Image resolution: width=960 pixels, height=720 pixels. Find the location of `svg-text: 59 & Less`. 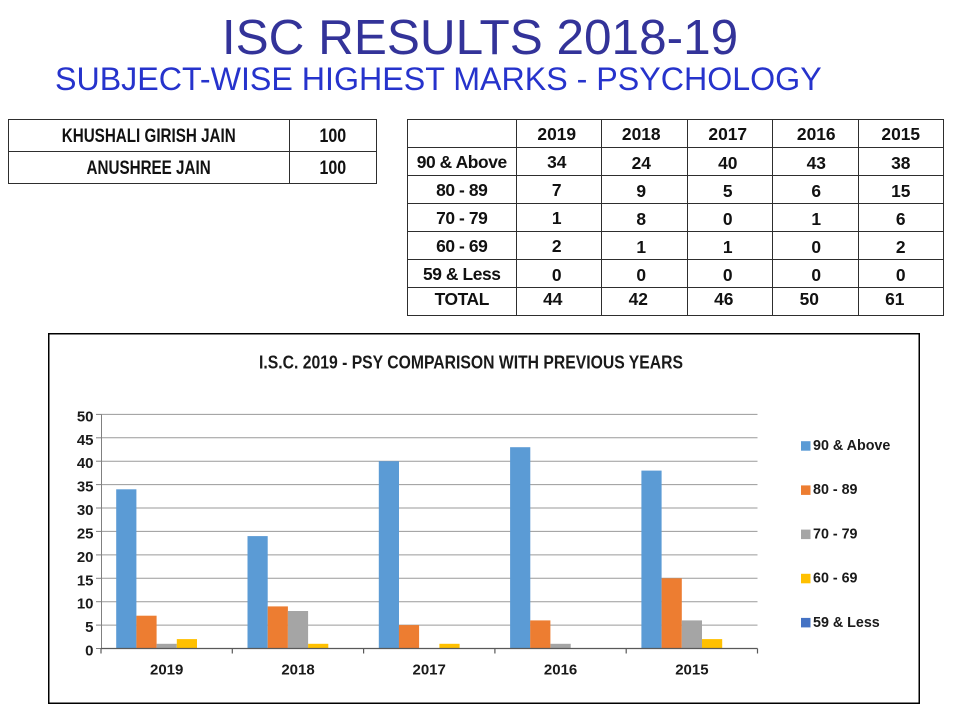

svg-text: 59 & Less is located at coordinates (846, 623).